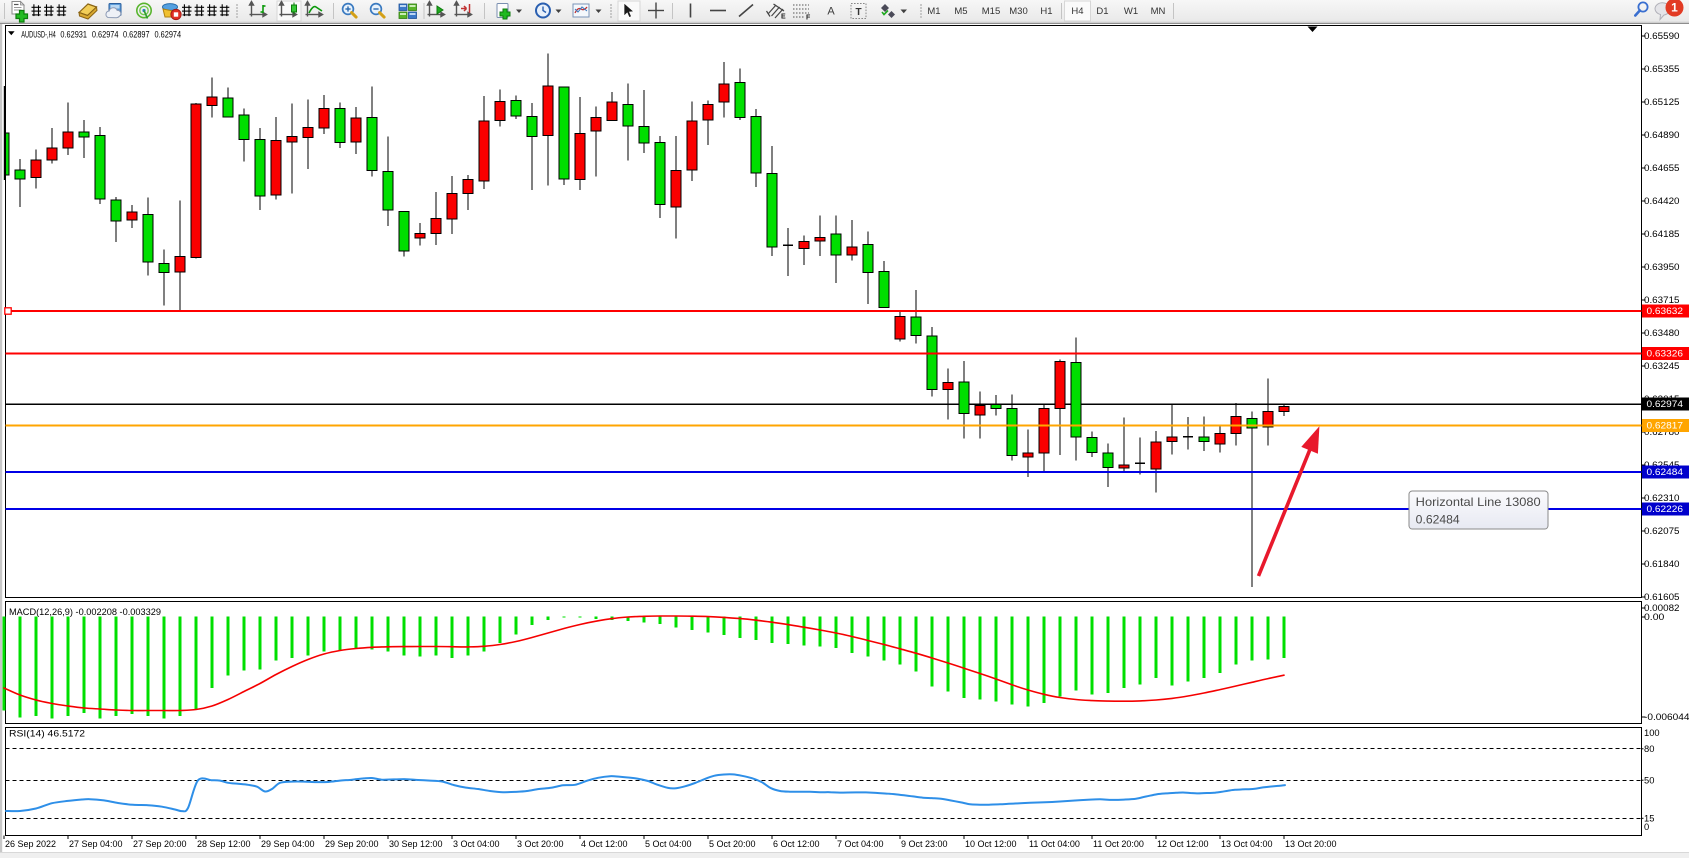  I want to click on svg-text: 0, so click(1646, 827).